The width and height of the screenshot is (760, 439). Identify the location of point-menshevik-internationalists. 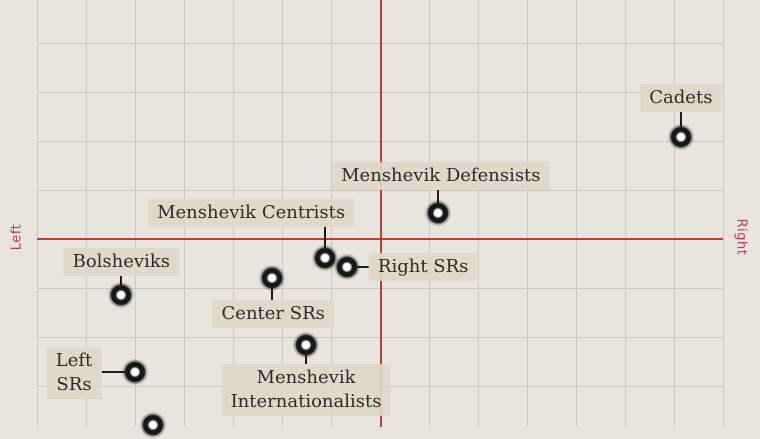
(306, 344).